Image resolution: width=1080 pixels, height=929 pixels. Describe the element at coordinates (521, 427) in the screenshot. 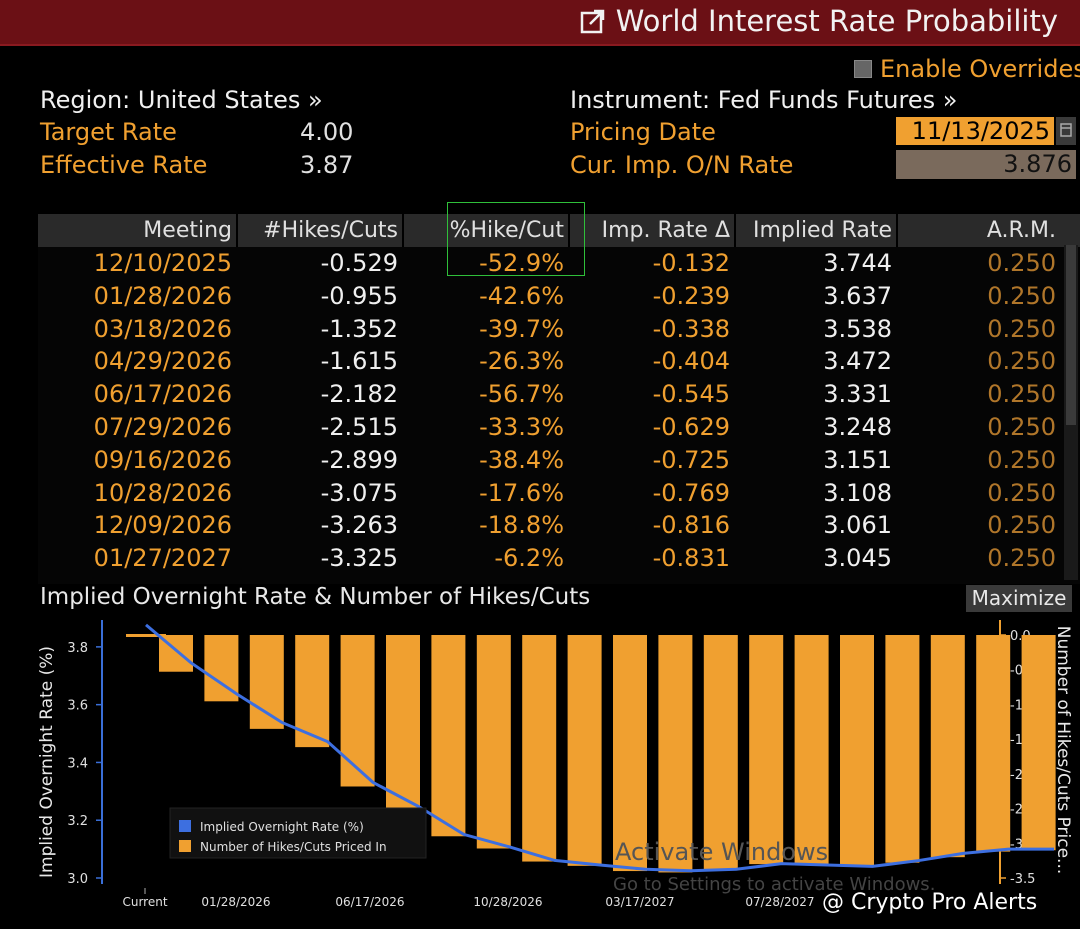

I see `cell-pct-hike-cut: -33.3%` at that location.